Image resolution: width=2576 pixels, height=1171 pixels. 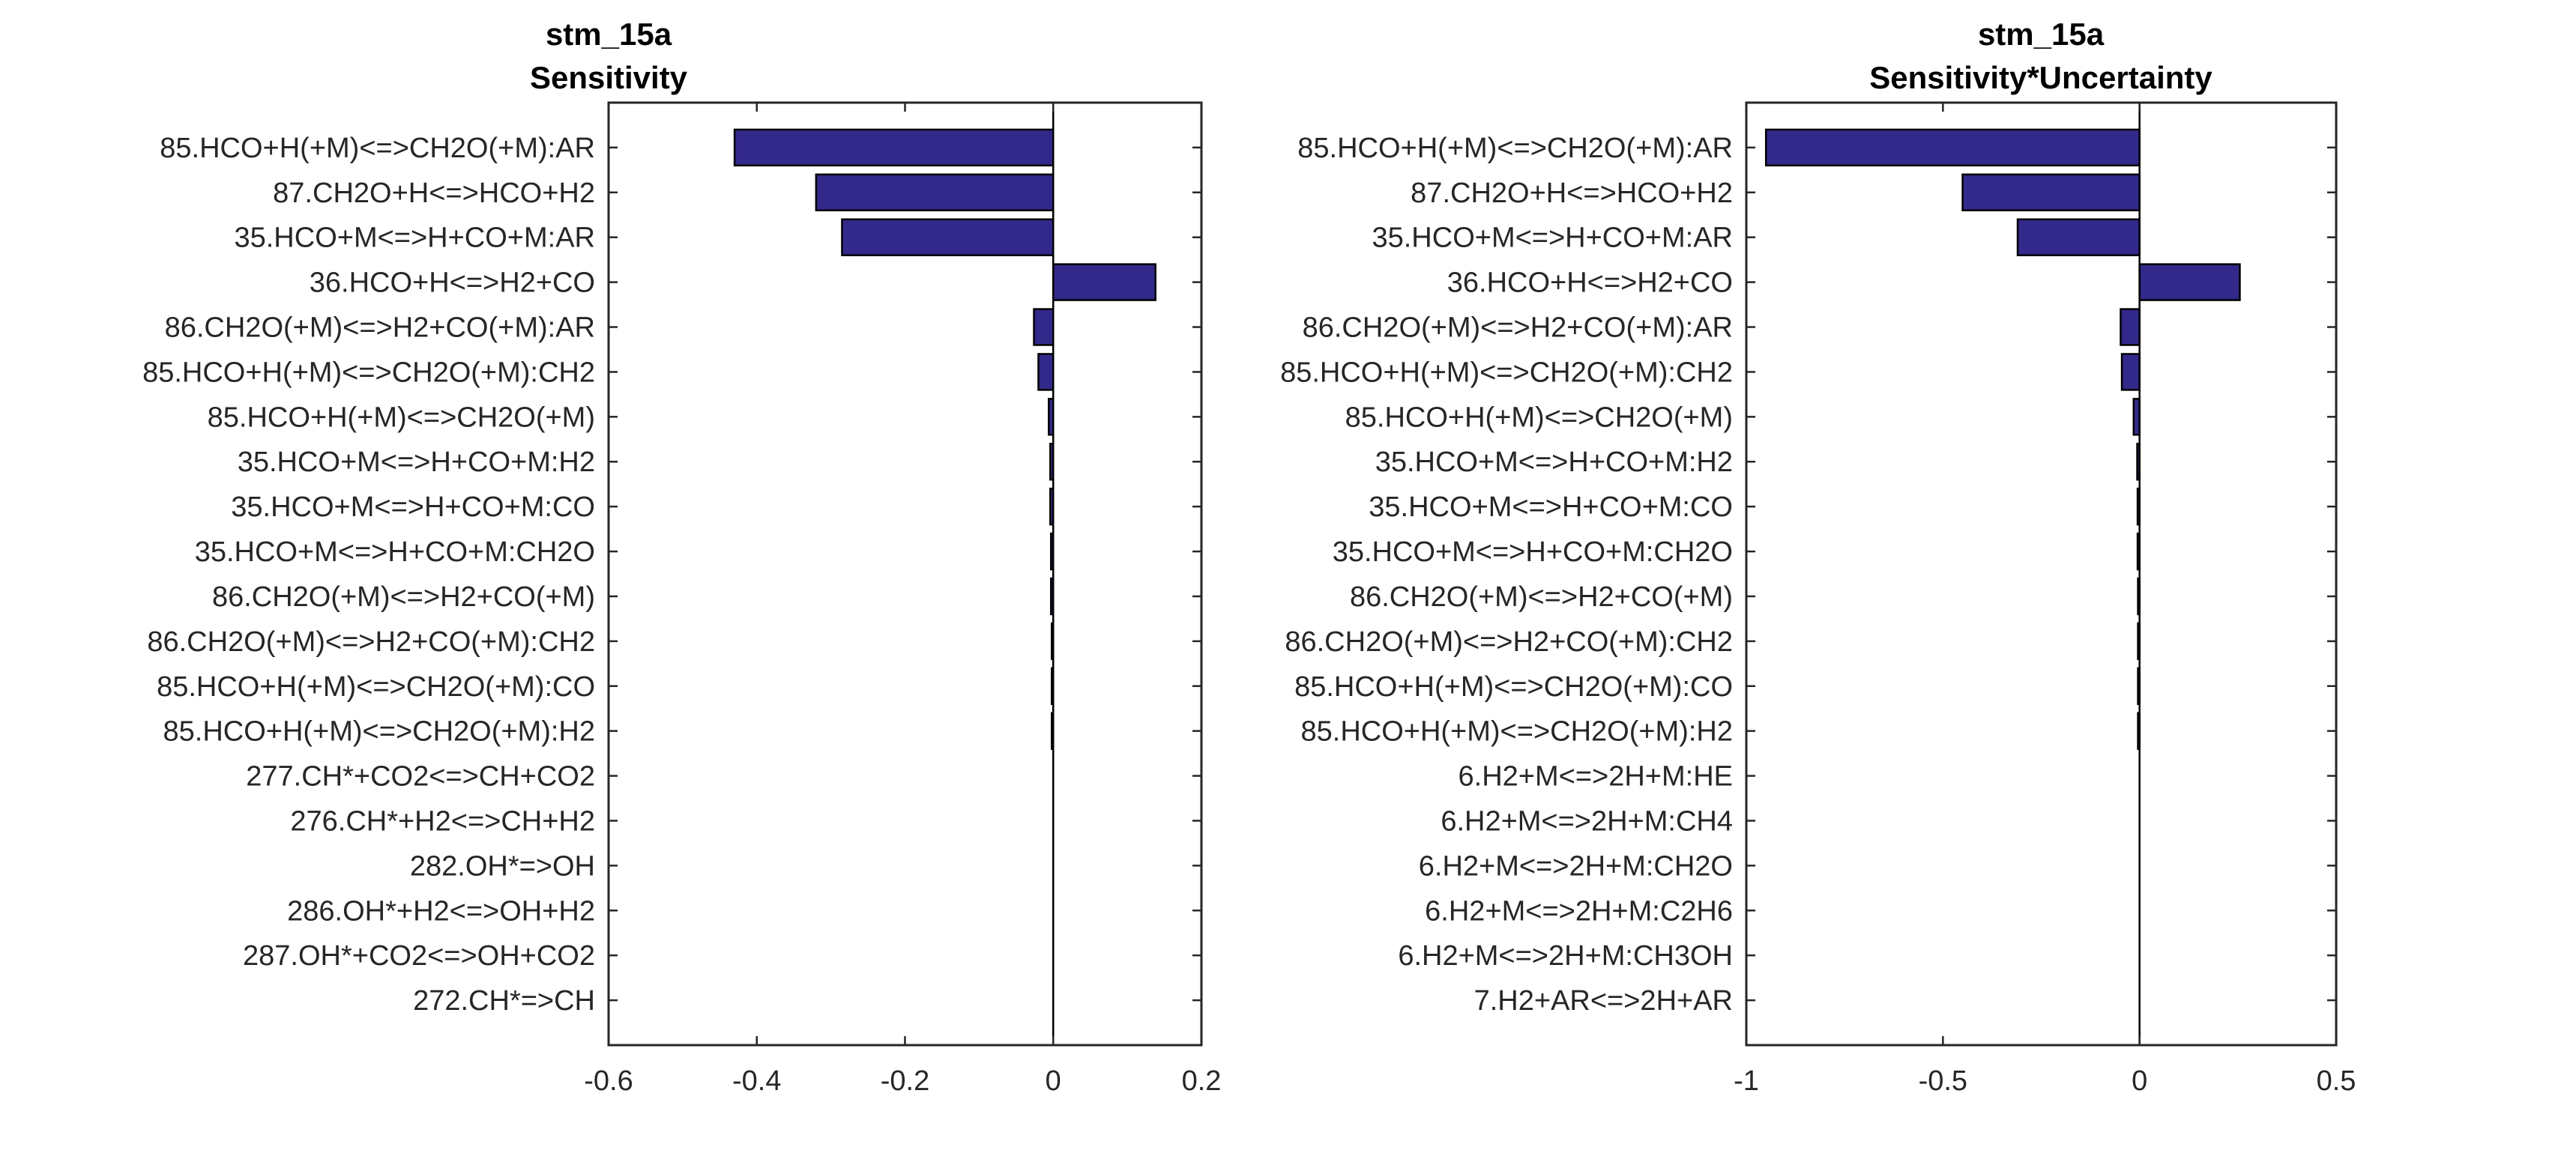 I want to click on chart-title-line-2: Sensitivity, so click(x=608, y=77).